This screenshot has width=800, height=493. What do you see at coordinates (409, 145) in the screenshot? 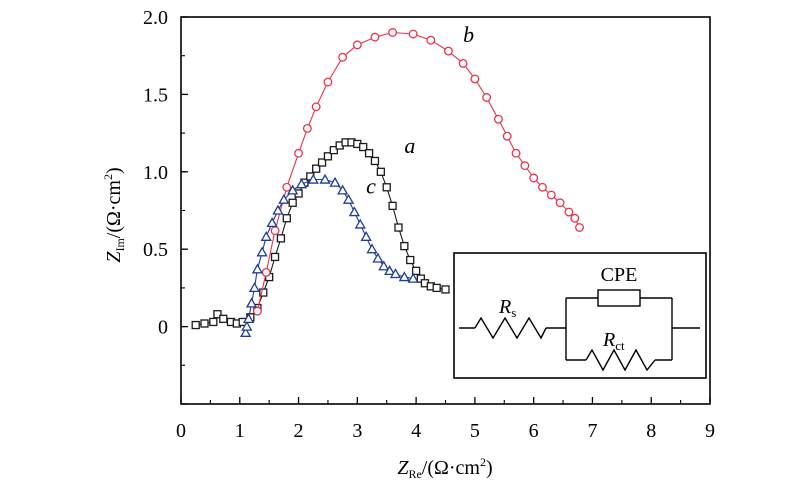
I see `series-label-a: a` at bounding box center [409, 145].